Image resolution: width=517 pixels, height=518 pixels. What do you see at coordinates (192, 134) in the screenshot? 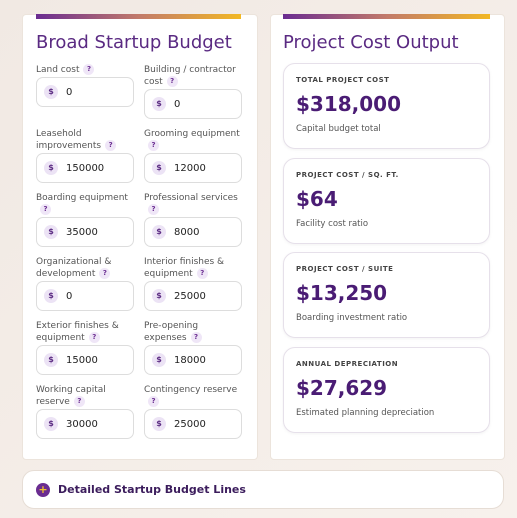
I see `label-text: Grooming equipment` at bounding box center [192, 134].